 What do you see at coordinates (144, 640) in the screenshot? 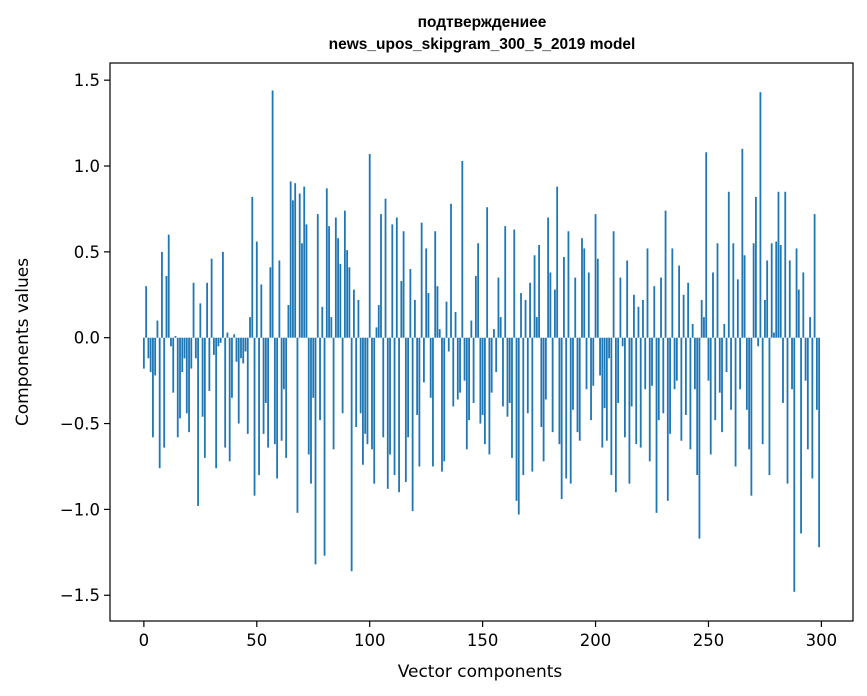
I see `x-tick-label: 0` at bounding box center [144, 640].